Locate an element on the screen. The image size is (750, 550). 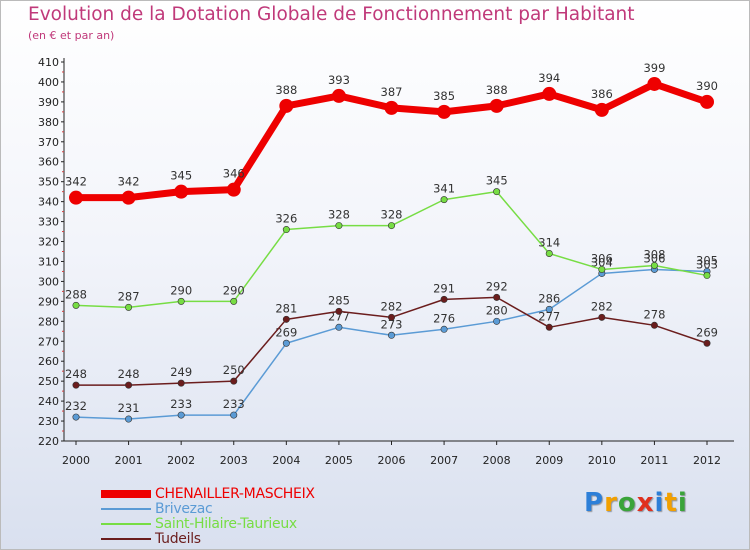
x-tick-label: 2007 is located at coordinates (444, 460).